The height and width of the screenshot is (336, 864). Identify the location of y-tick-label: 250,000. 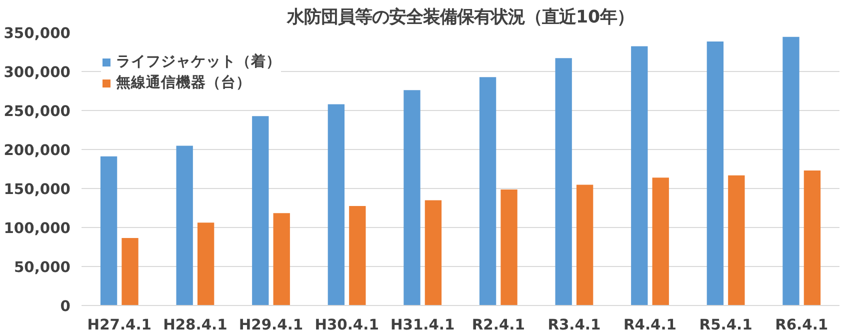
(37, 111).